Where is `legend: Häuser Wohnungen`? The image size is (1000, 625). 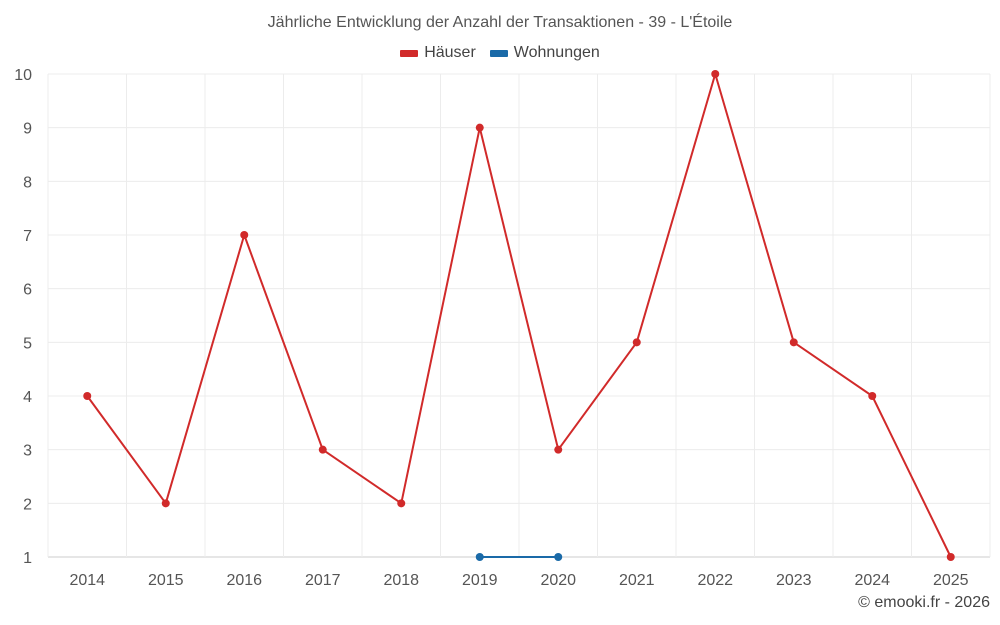
legend: Häuser Wohnungen is located at coordinates (500, 53).